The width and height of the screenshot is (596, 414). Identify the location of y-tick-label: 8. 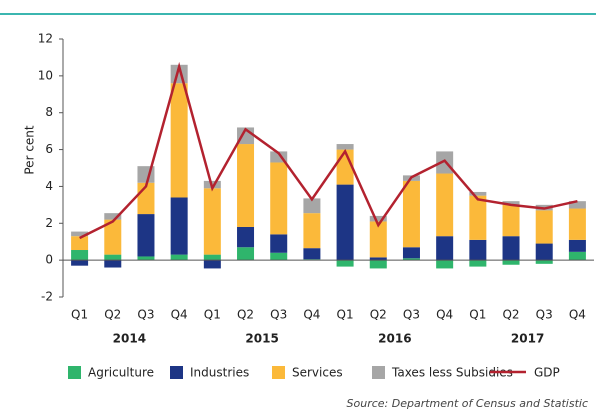
(49, 112).